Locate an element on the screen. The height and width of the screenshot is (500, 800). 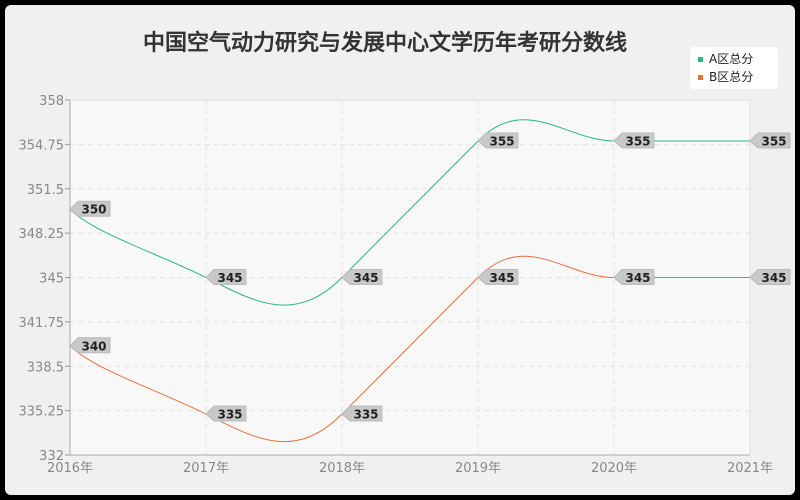
x-tick-label: 2021年 is located at coordinates (750, 468).